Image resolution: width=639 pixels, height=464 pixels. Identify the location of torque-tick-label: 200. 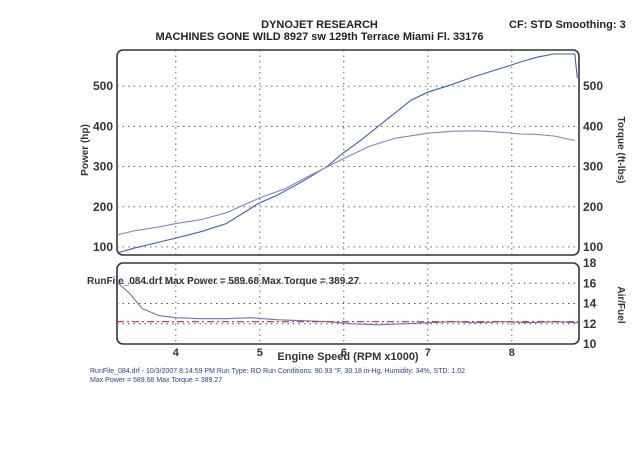
(593, 207).